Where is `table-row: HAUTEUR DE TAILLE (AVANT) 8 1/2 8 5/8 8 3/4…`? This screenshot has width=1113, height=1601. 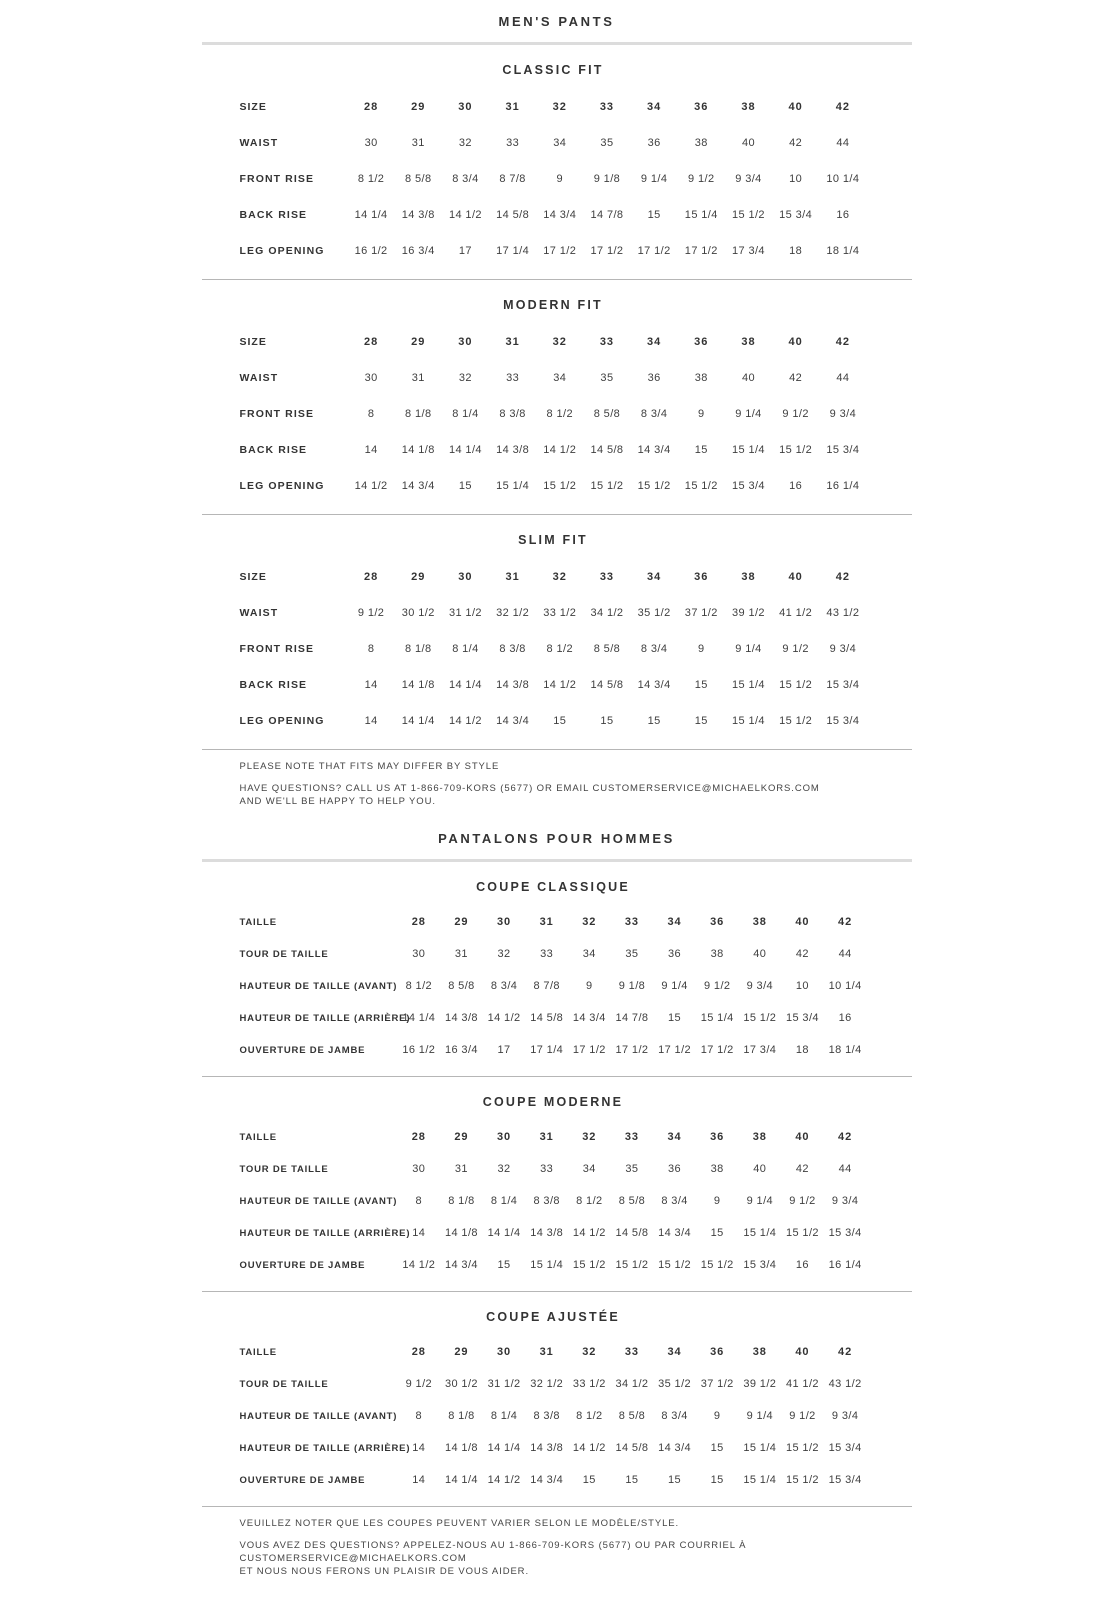
table-row: HAUTEUR DE TAILLE (AVANT) 8 1/2 8 5/8 8 3/4… is located at coordinates (553, 986).